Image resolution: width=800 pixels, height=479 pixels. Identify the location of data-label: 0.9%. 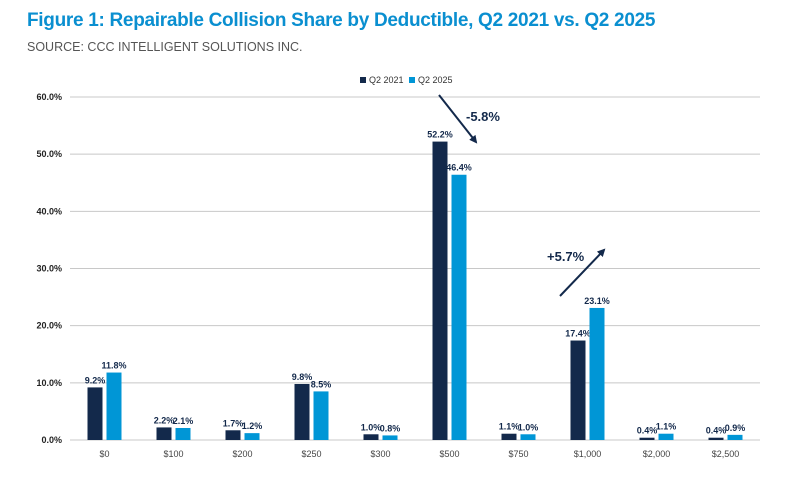
(735, 428).